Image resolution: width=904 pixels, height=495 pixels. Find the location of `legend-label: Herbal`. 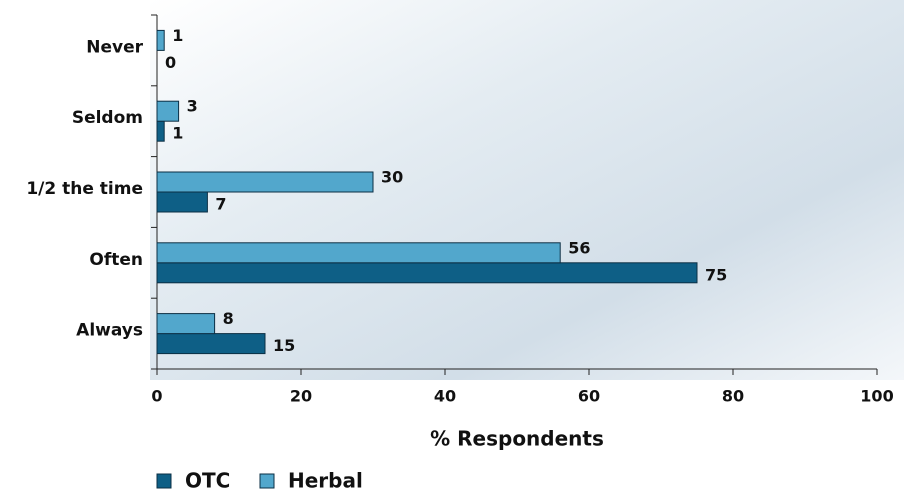

legend-label: Herbal is located at coordinates (325, 481).